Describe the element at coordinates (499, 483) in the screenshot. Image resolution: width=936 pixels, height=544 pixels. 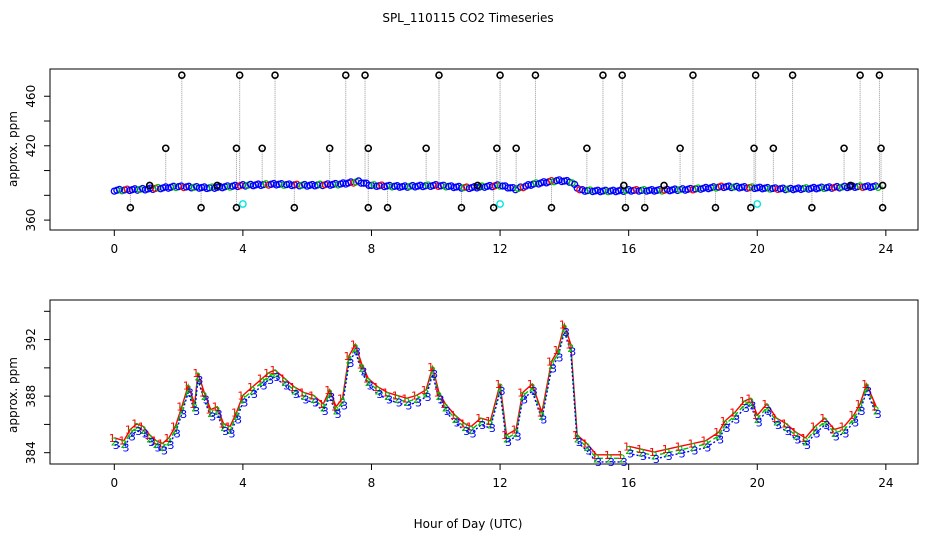
I see `bottom-x-tick-label: 12` at that location.